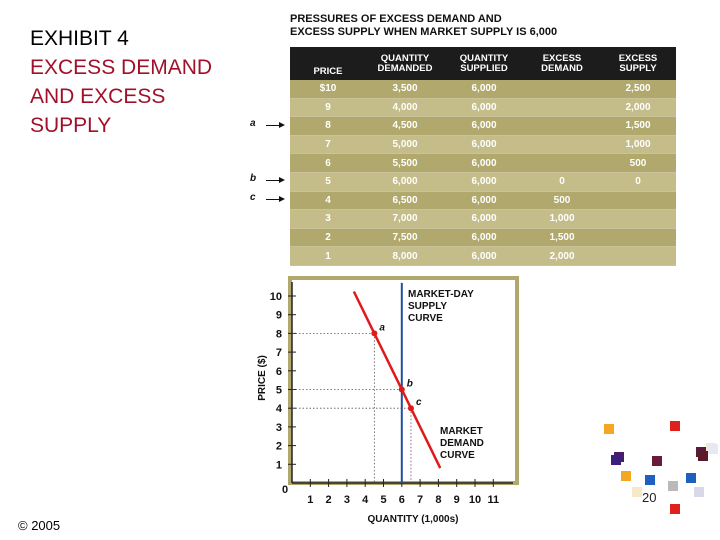  Describe the element at coordinates (562, 201) in the screenshot. I see `cell-excess-demand: 500` at that location.